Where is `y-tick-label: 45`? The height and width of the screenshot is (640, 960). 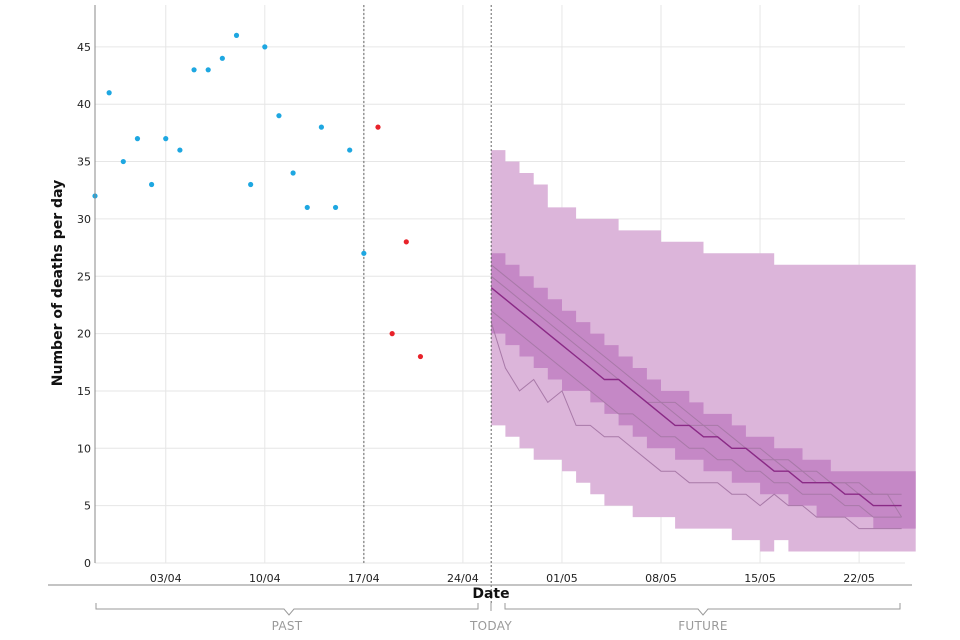 y-tick-label: 45 is located at coordinates (84, 47).